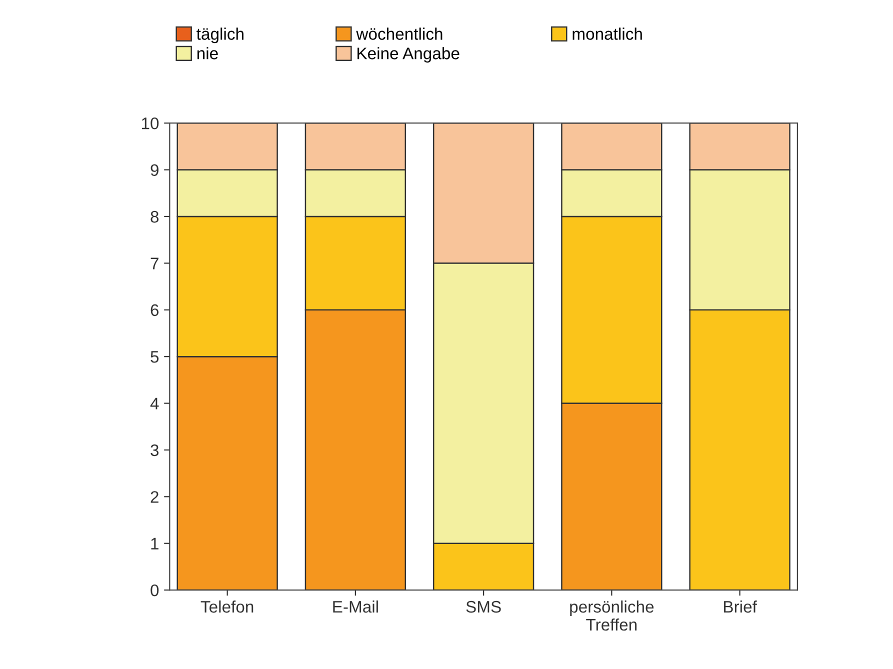 The image size is (893, 669). Describe the element at coordinates (154, 404) in the screenshot. I see `y-tick-label: 4` at that location.